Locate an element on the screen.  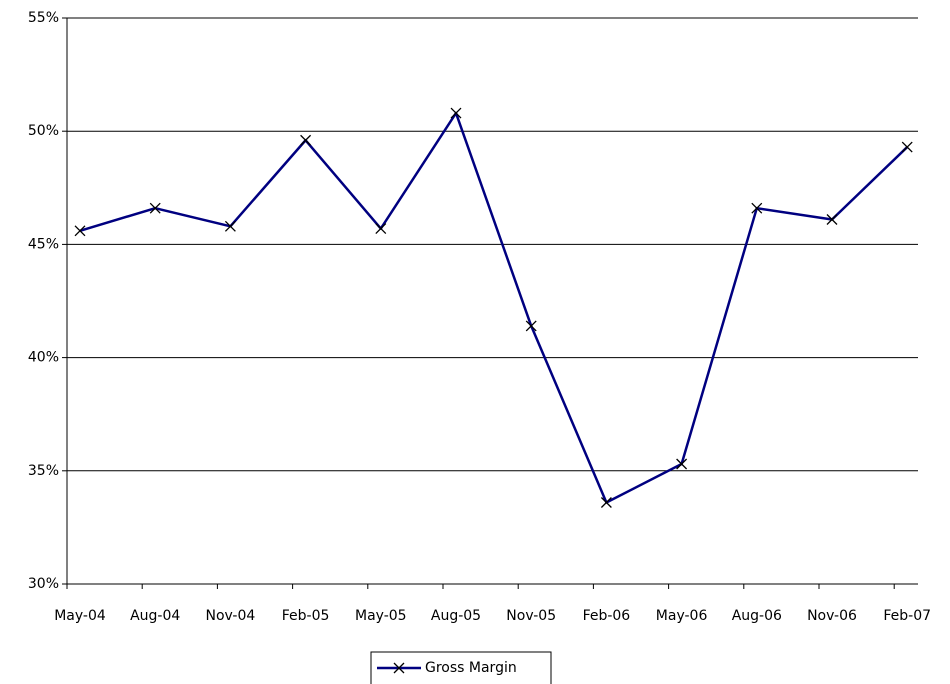
x-tick-label: Nov-04 is located at coordinates (230, 616).